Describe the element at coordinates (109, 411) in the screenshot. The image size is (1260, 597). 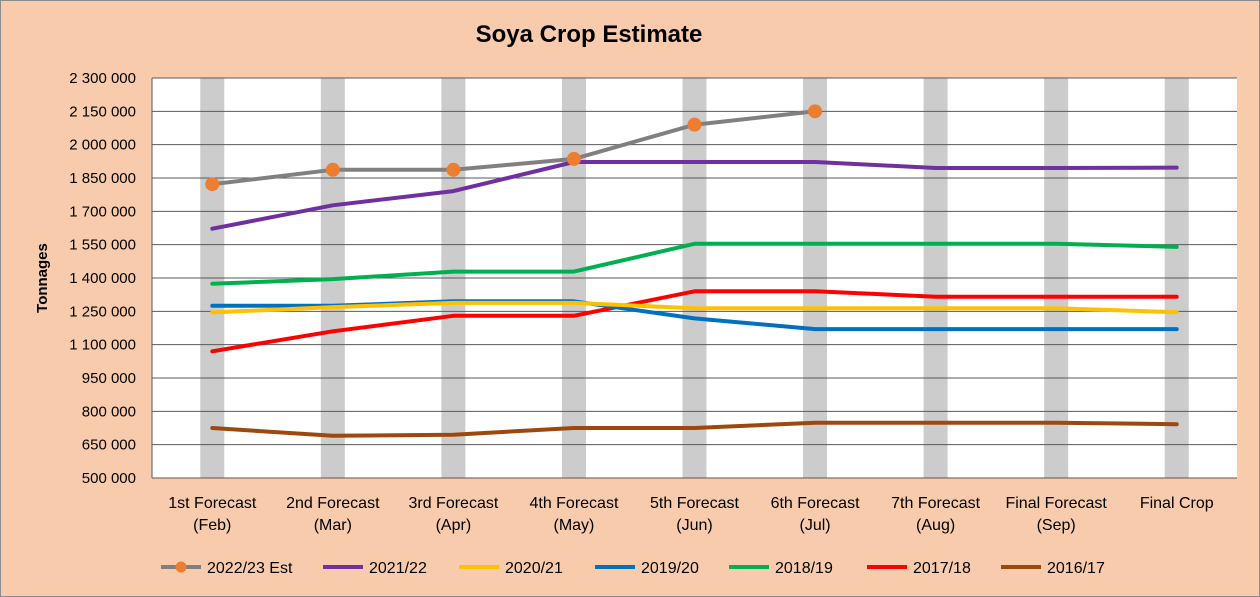
I see `y-tick-label: 800 000` at that location.